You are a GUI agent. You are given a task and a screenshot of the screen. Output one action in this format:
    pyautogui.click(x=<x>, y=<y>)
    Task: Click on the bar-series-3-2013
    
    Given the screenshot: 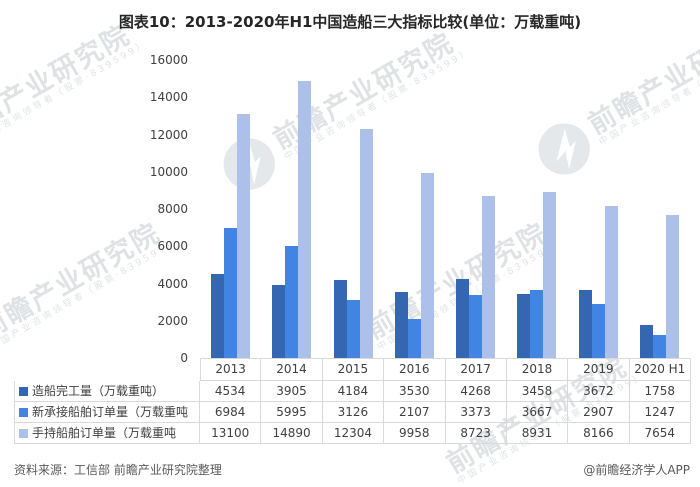 What is the action you would take?
    pyautogui.click(x=244, y=236)
    